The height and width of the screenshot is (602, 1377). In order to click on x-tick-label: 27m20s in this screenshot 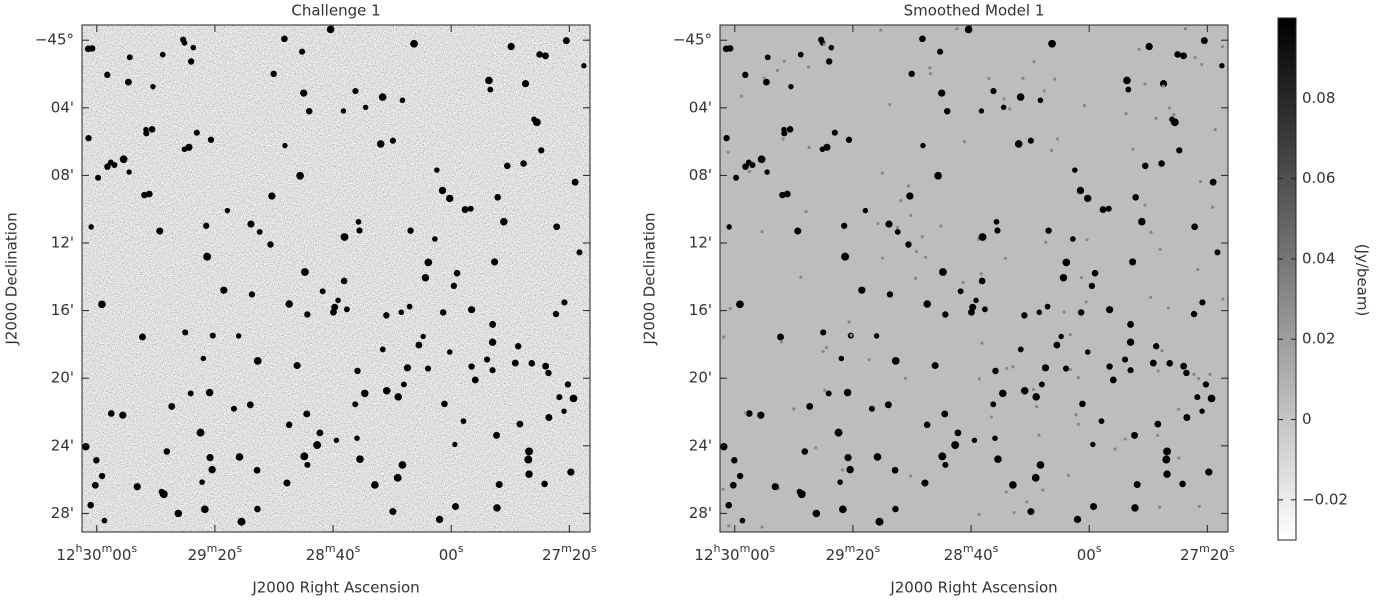, I will do `click(1207, 553)`.